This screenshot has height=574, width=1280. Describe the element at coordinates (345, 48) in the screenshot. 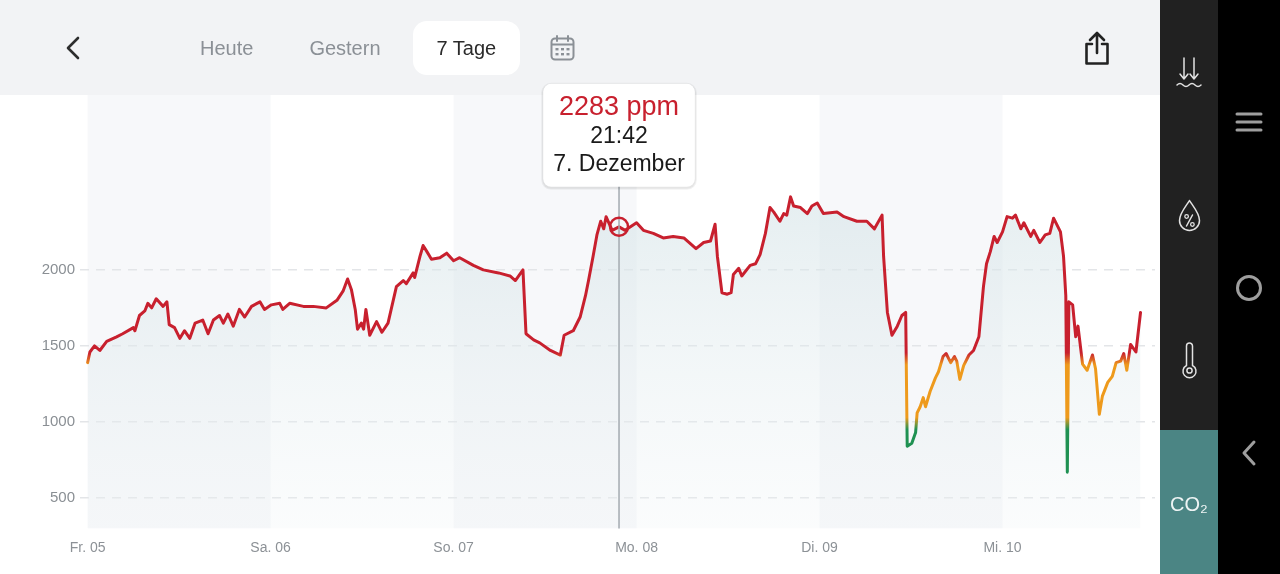

I see `tab-button: Gestern` at that location.